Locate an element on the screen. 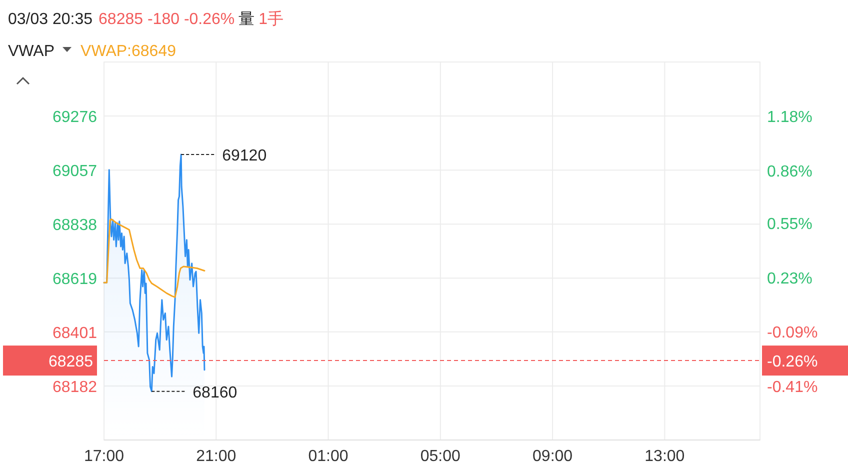  y-tick-label: 68401 is located at coordinates (75, 333).